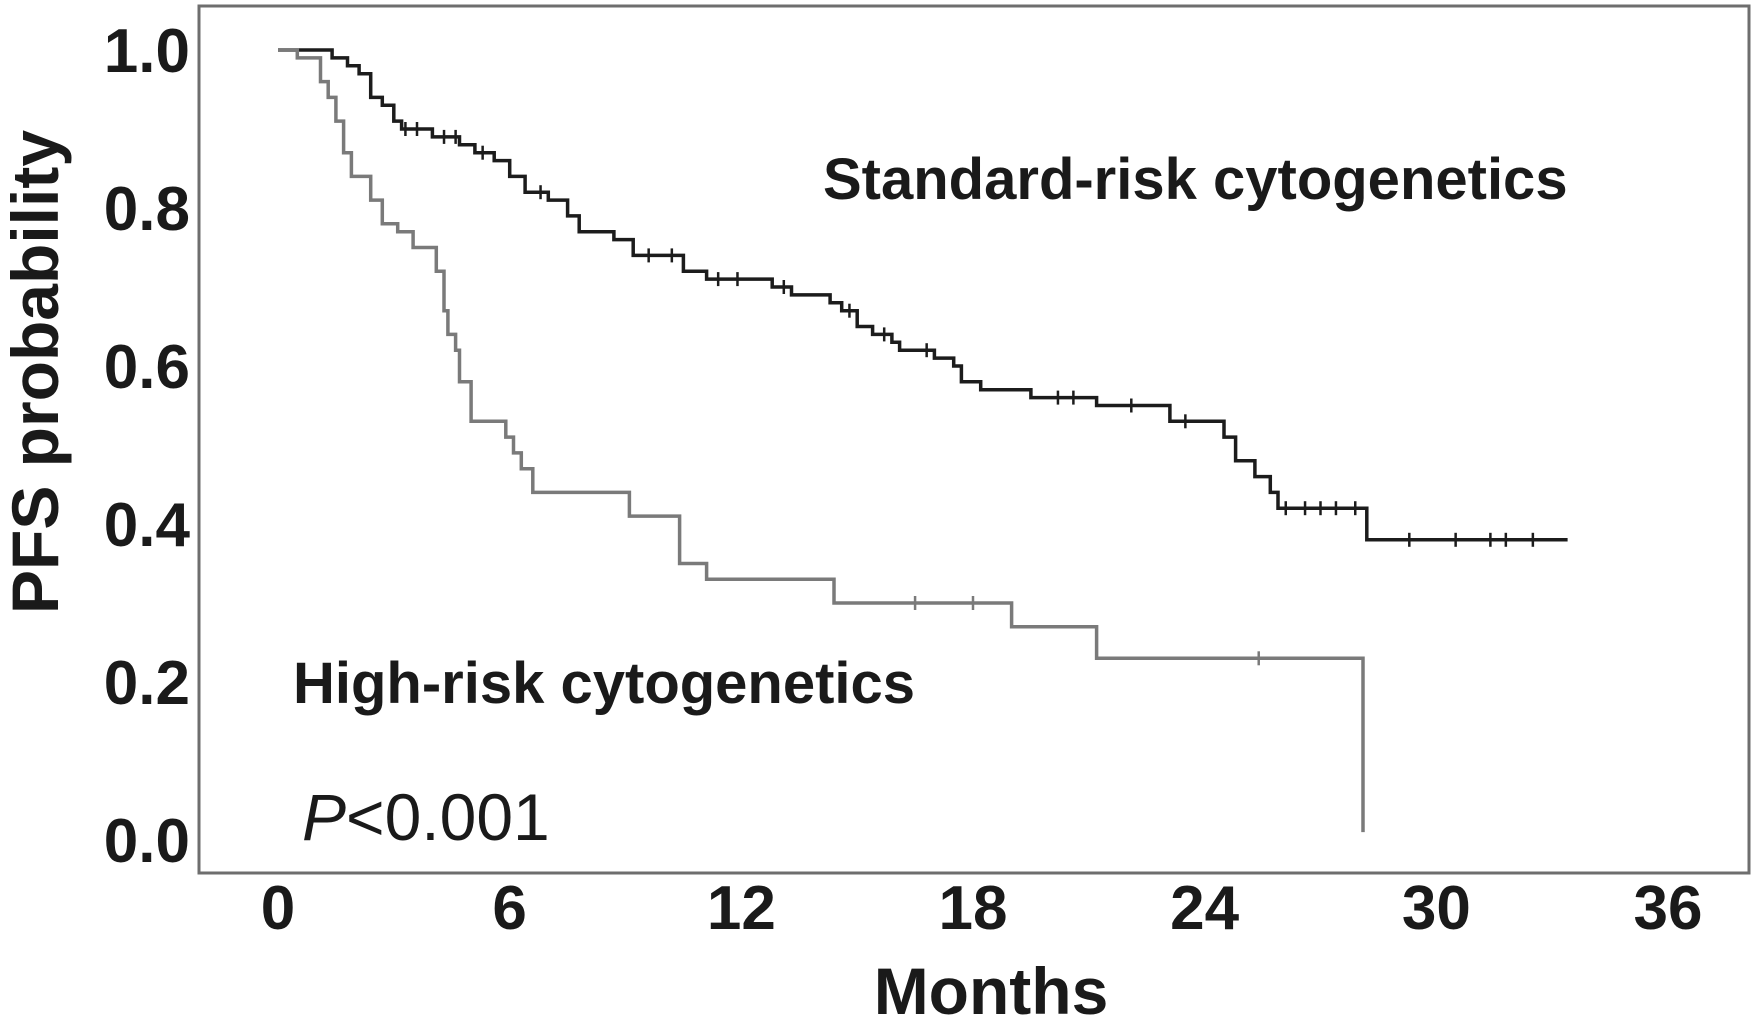 The width and height of the screenshot is (1755, 1030). Describe the element at coordinates (1436, 908) in the screenshot. I see `x-tick-label: 30` at that location.